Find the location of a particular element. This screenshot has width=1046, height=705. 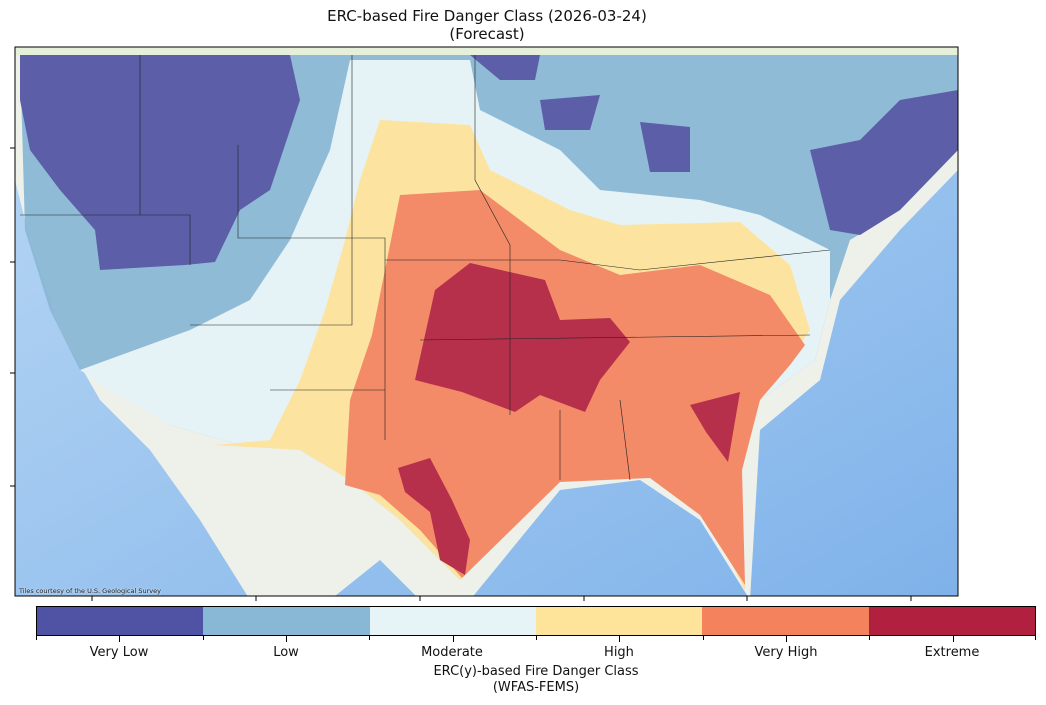

region-extreme-carolina is located at coordinates (715, 427).